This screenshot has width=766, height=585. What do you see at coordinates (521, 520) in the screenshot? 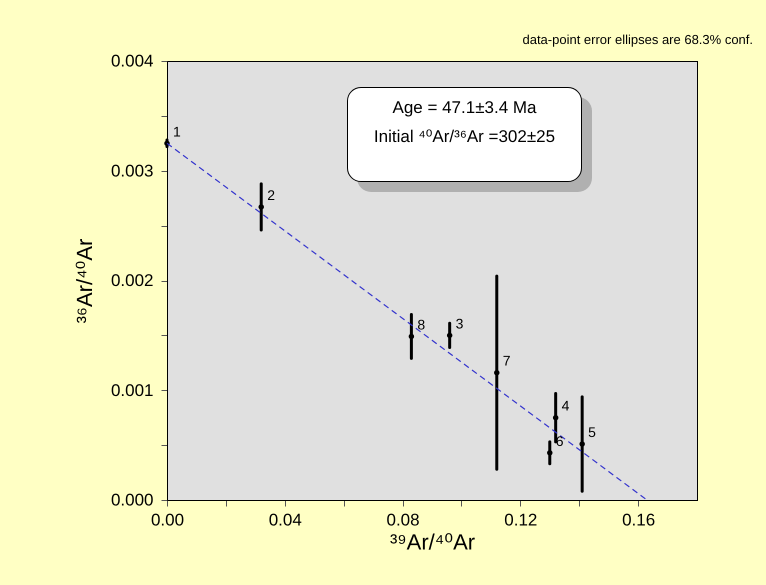
I see `x-tick-label: 0.12` at bounding box center [521, 520].